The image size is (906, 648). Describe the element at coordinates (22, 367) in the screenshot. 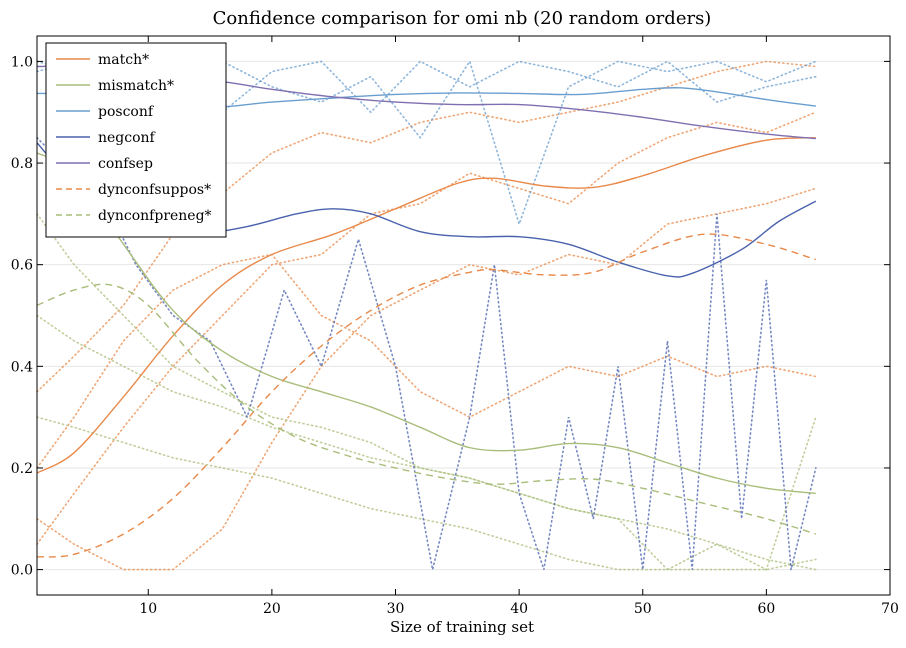

I see `y-tick-label: 0.4` at that location.